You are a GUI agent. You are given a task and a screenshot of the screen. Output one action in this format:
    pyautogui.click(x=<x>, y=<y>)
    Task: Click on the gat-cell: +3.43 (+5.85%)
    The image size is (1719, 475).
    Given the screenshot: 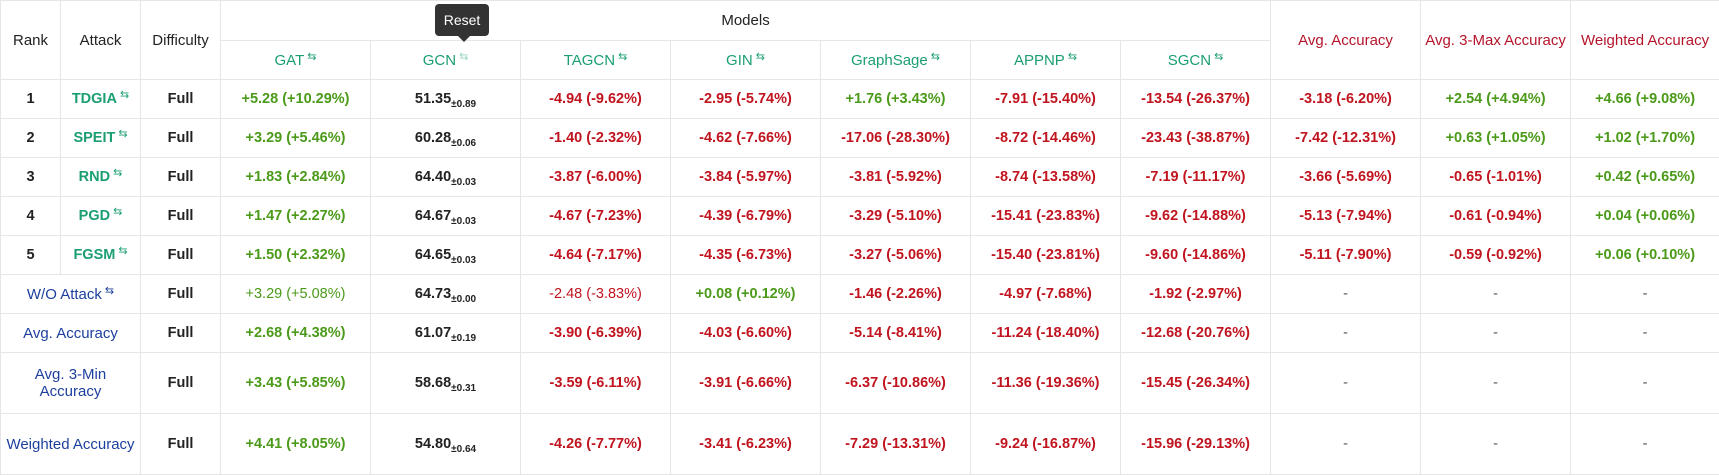 What is the action you would take?
    pyautogui.click(x=296, y=383)
    